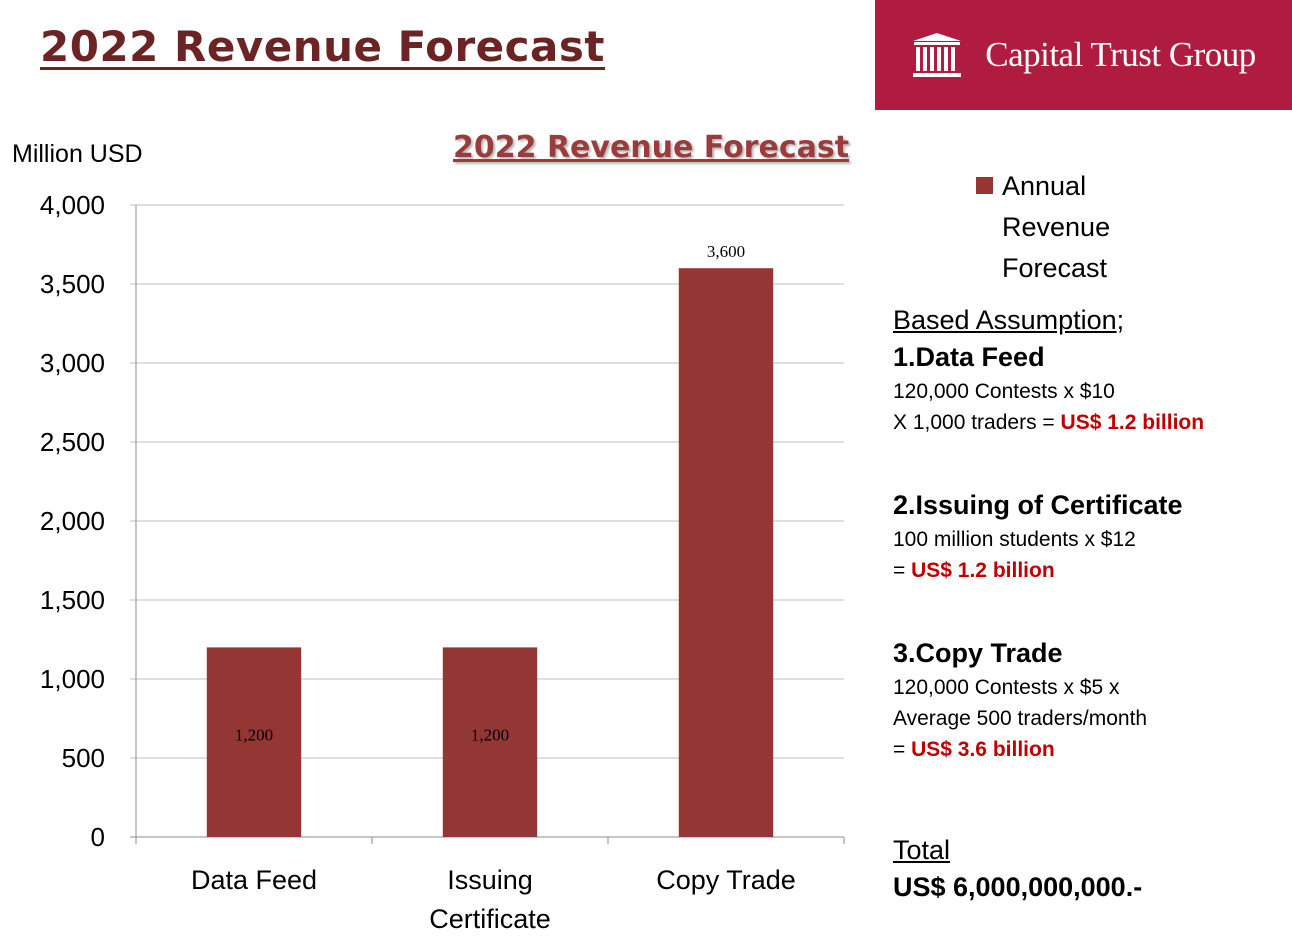  Describe the element at coordinates (1038, 505) in the screenshot. I see `assumption-title: 2.Issuing of Certificate` at that location.